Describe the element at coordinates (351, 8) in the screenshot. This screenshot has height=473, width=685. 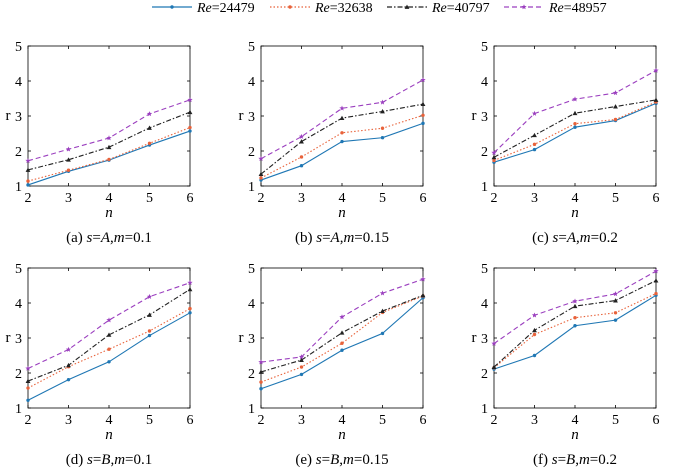
I see `legend-label-value: =32638` at that location.